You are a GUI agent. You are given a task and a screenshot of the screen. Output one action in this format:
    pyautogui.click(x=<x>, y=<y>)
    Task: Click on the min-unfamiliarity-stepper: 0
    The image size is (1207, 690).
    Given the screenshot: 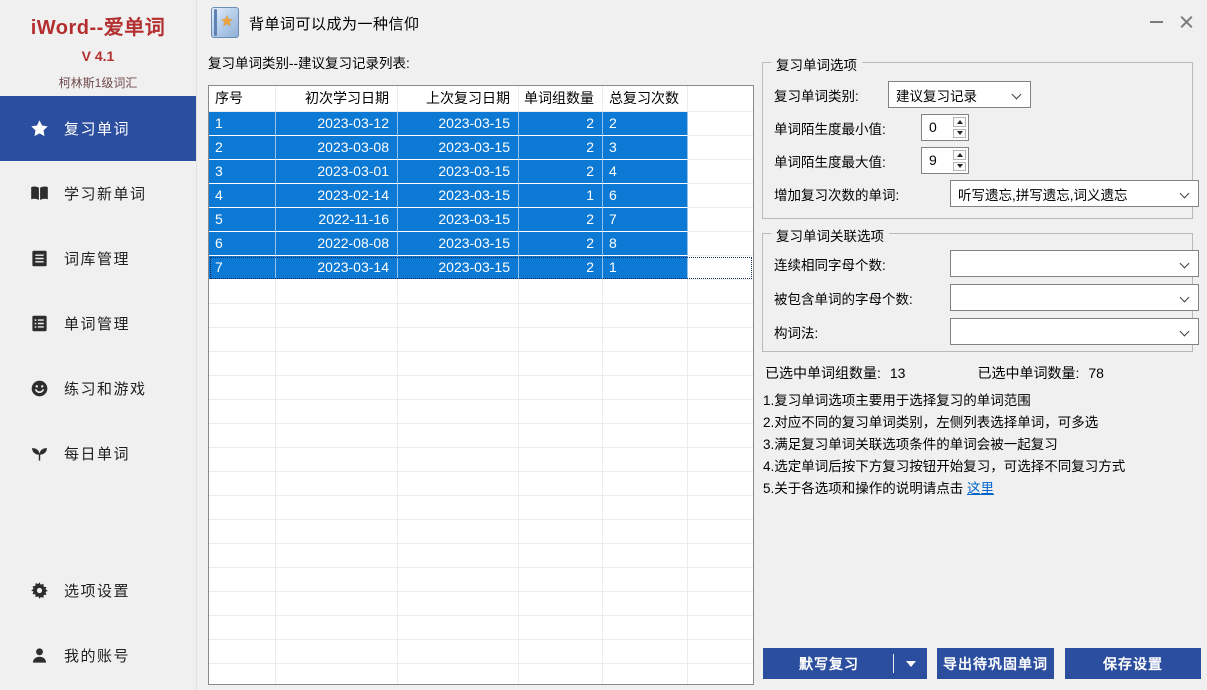 What is the action you would take?
    pyautogui.click(x=945, y=127)
    